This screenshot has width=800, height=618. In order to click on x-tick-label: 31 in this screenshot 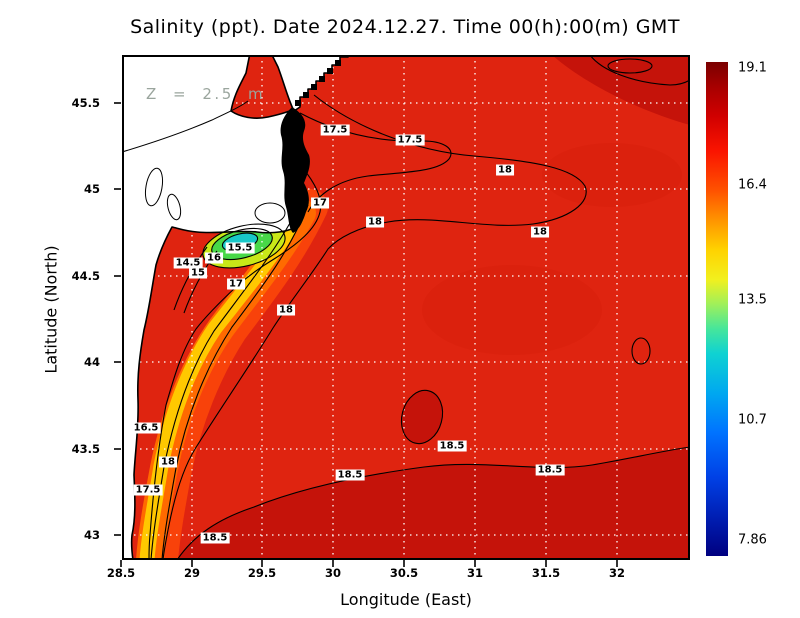, I will do `click(475, 573)`.